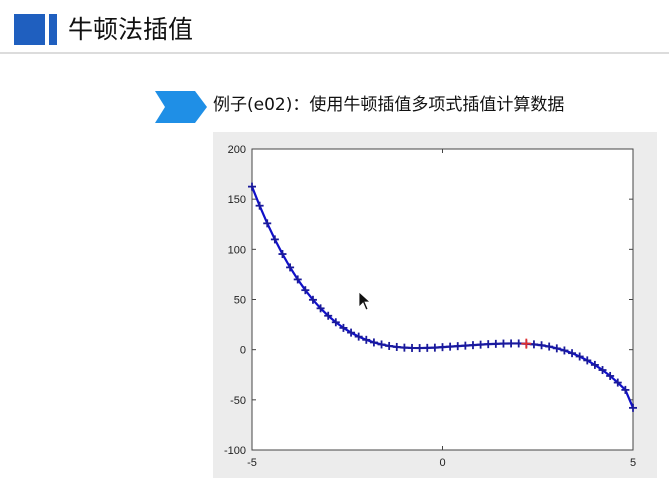  What do you see at coordinates (235, 451) in the screenshot?
I see `y-tick-label: -100` at bounding box center [235, 451].